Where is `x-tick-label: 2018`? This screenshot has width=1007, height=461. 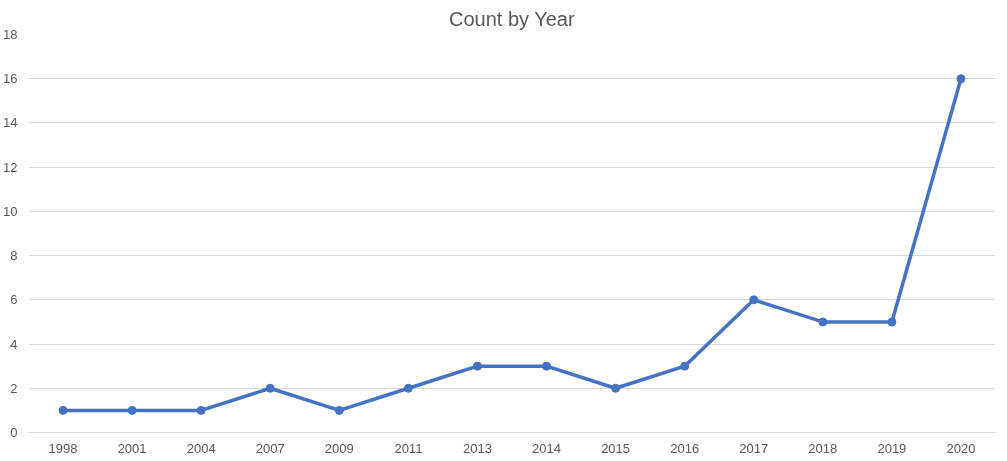 x-tick-label: 2018 is located at coordinates (823, 448).